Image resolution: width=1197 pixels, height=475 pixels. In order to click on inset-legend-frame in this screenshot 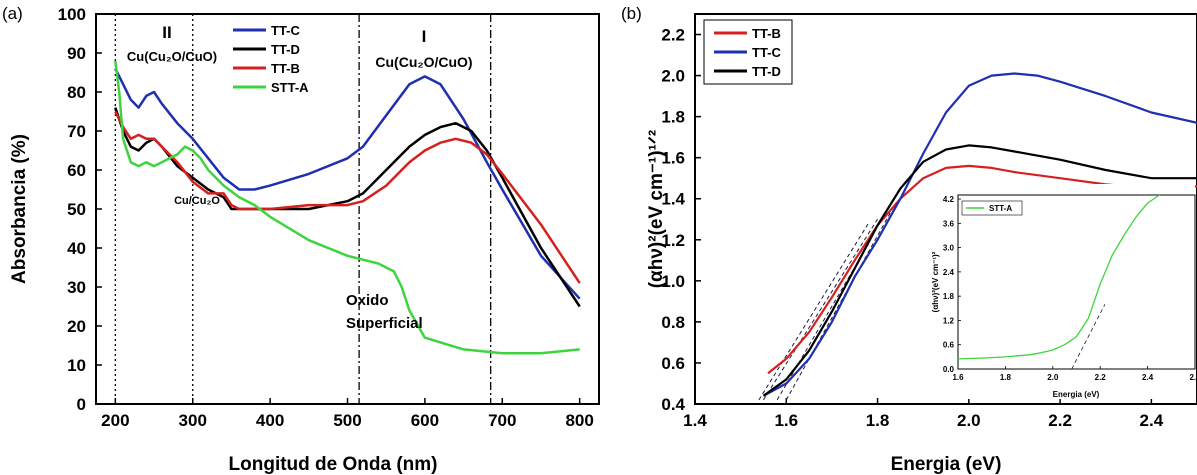, I will do `click(992, 208)`.